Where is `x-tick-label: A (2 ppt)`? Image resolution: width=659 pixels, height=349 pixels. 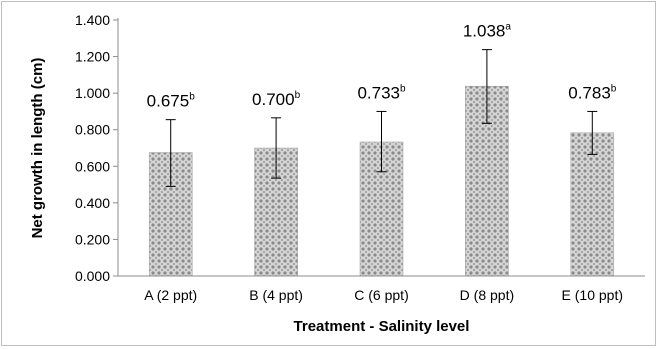
x-tick-label: A (2 ppt) is located at coordinates (170, 295).